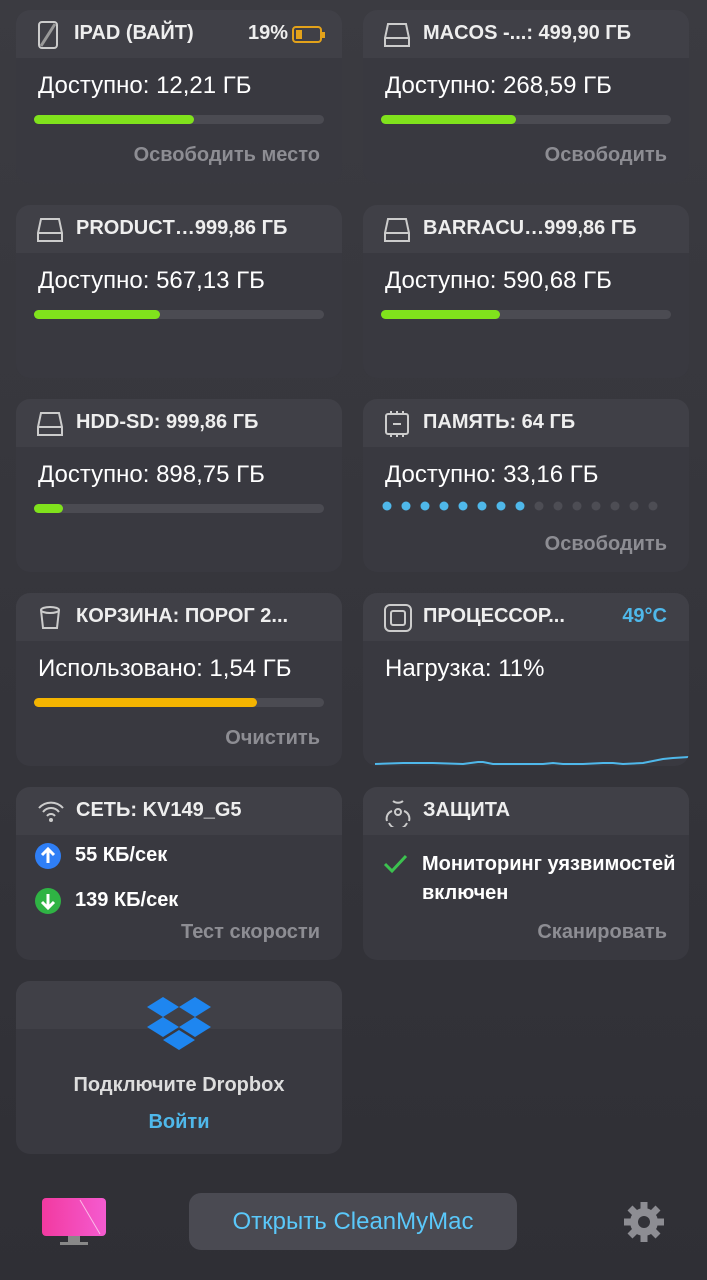 This screenshot has height=1280, width=707. Describe the element at coordinates (127, 900) in the screenshot. I see `download-speed: 139 КБ/сек` at that location.